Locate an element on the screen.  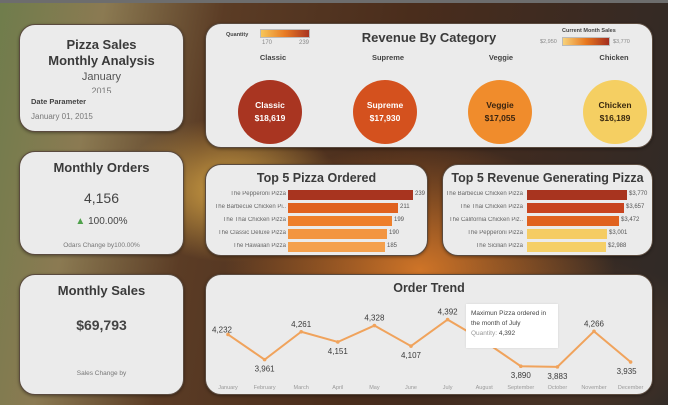
date-parameter-input: January 01, 2015 is located at coordinates (62, 116).